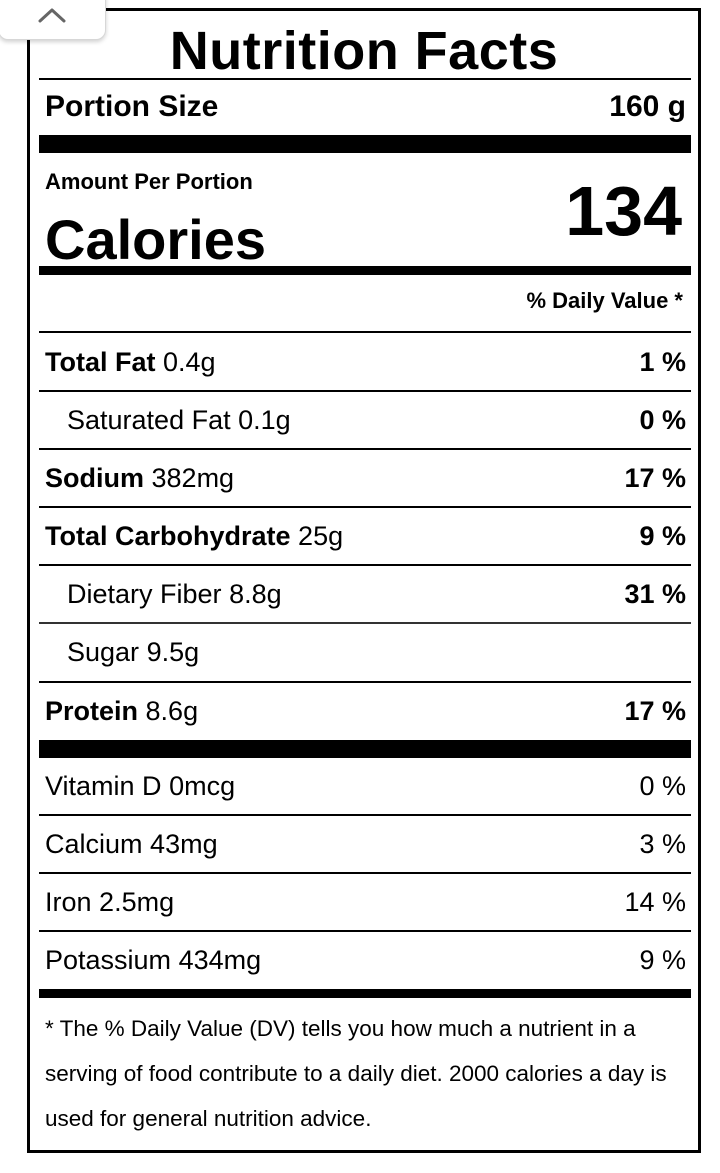  I want to click on nutrient-name: Total Carbohydrate, so click(168, 535).